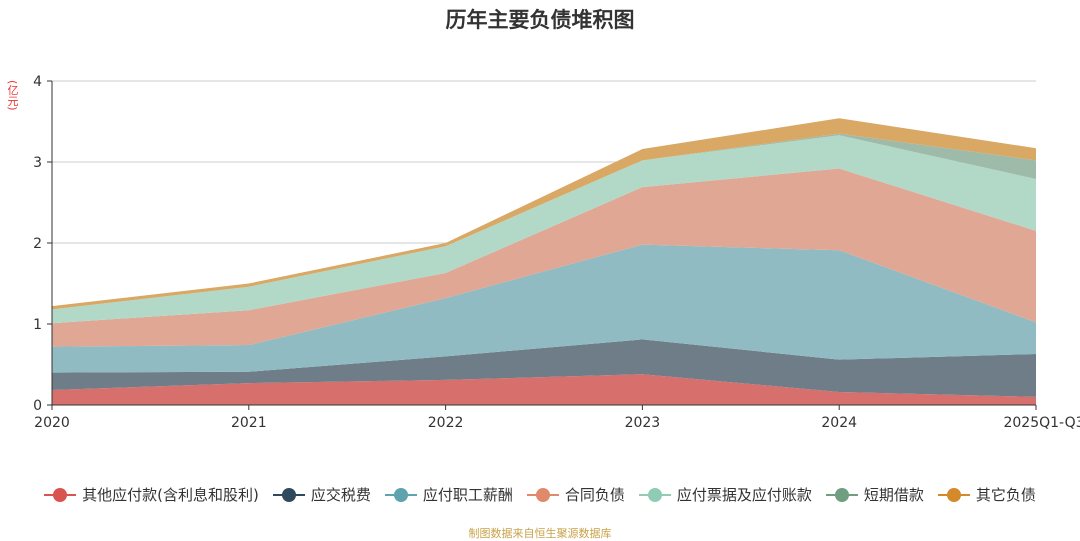 This screenshot has height=541, width=1080. Describe the element at coordinates (893, 495) in the screenshot. I see `legend-label: 短期借款` at that location.